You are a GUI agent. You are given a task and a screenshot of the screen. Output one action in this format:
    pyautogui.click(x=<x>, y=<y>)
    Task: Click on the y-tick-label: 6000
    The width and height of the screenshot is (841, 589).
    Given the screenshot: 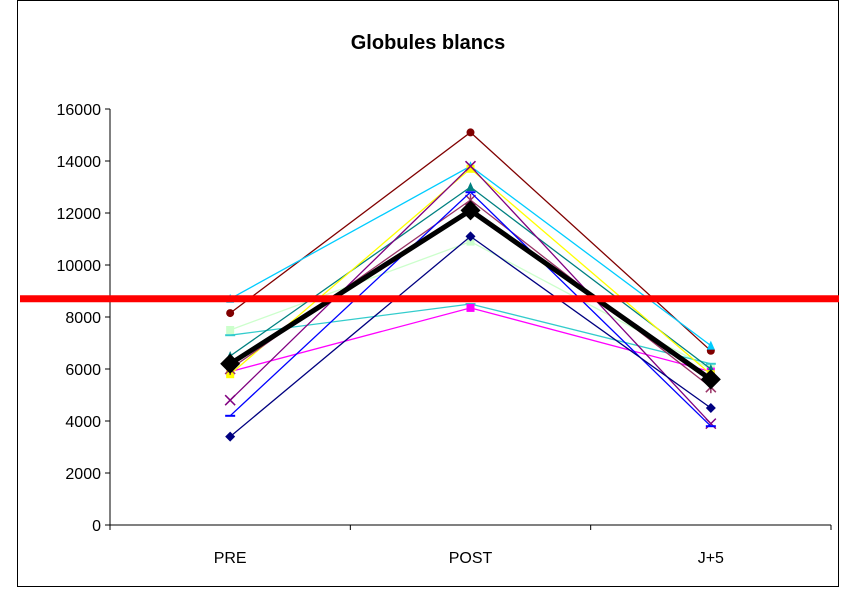 What is the action you would take?
    pyautogui.click(x=83, y=370)
    